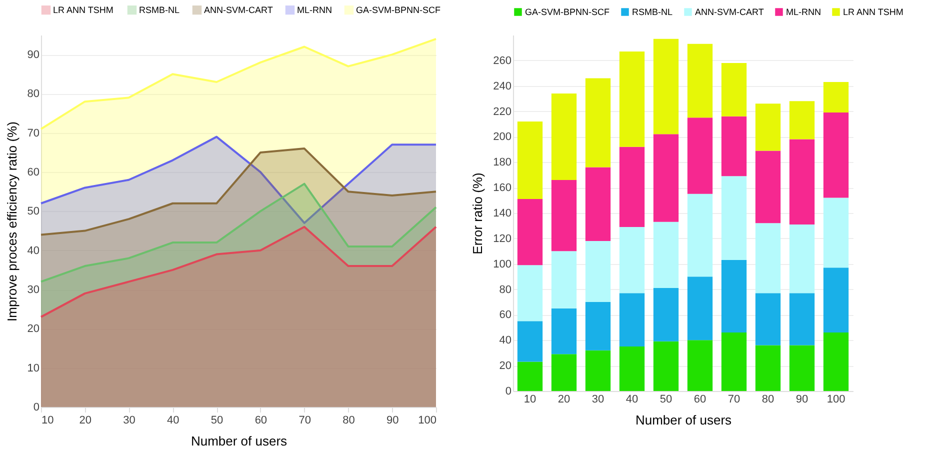 The width and height of the screenshot is (935, 455). What do you see at coordinates (508, 392) in the screenshot?
I see `y-tick-label: 0` at bounding box center [508, 392].